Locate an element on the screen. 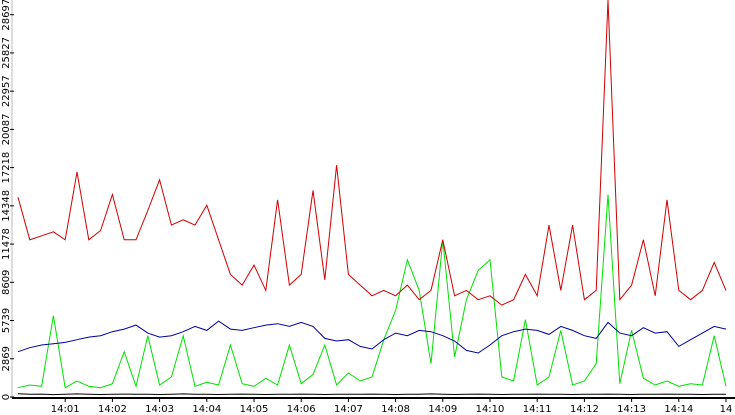 The height and width of the screenshot is (415, 735). x-tick-label: 14:02 is located at coordinates (112, 409).